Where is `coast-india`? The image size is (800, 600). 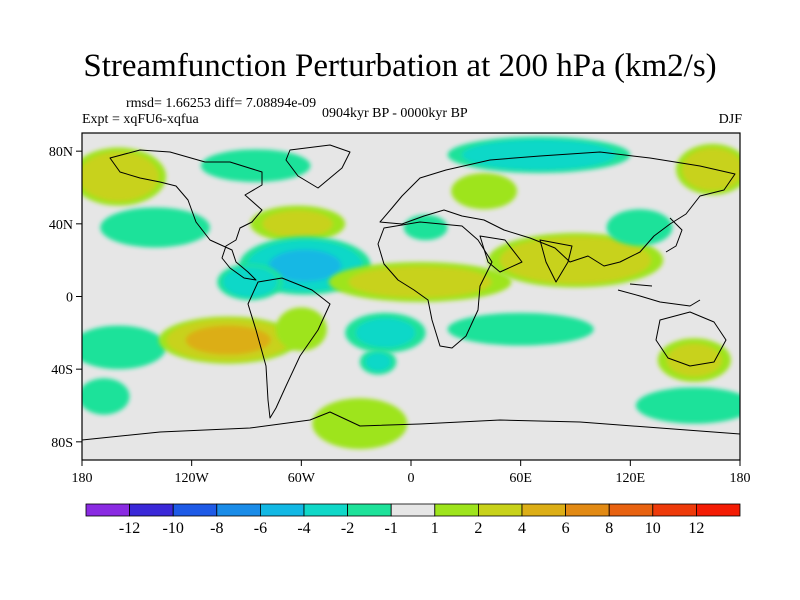
coast-india is located at coordinates (556, 261).